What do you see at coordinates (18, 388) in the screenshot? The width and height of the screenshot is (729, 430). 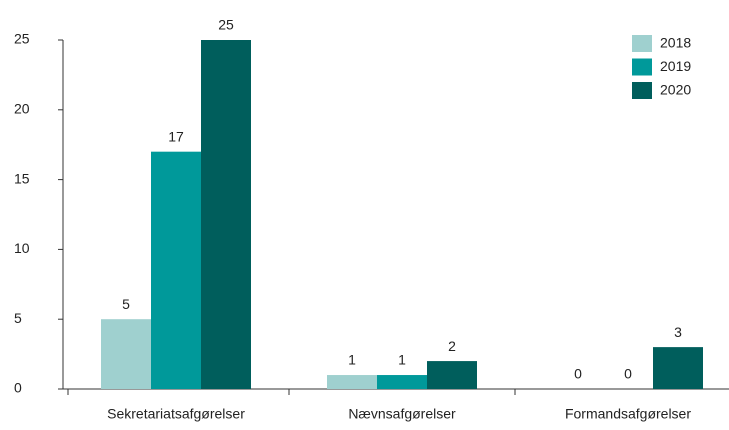 I see `y-tick-label: 0` at bounding box center [18, 388].